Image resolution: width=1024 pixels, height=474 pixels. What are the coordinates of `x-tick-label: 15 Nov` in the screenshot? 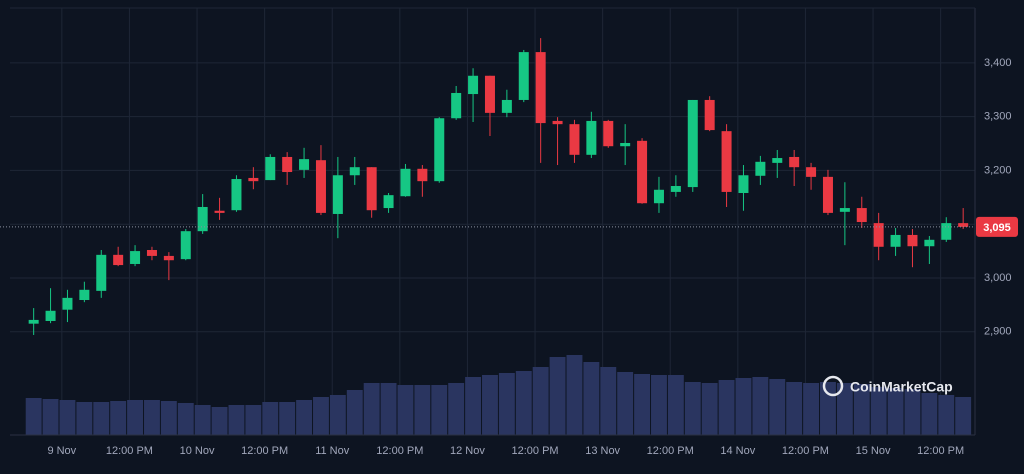 It's located at (873, 451).